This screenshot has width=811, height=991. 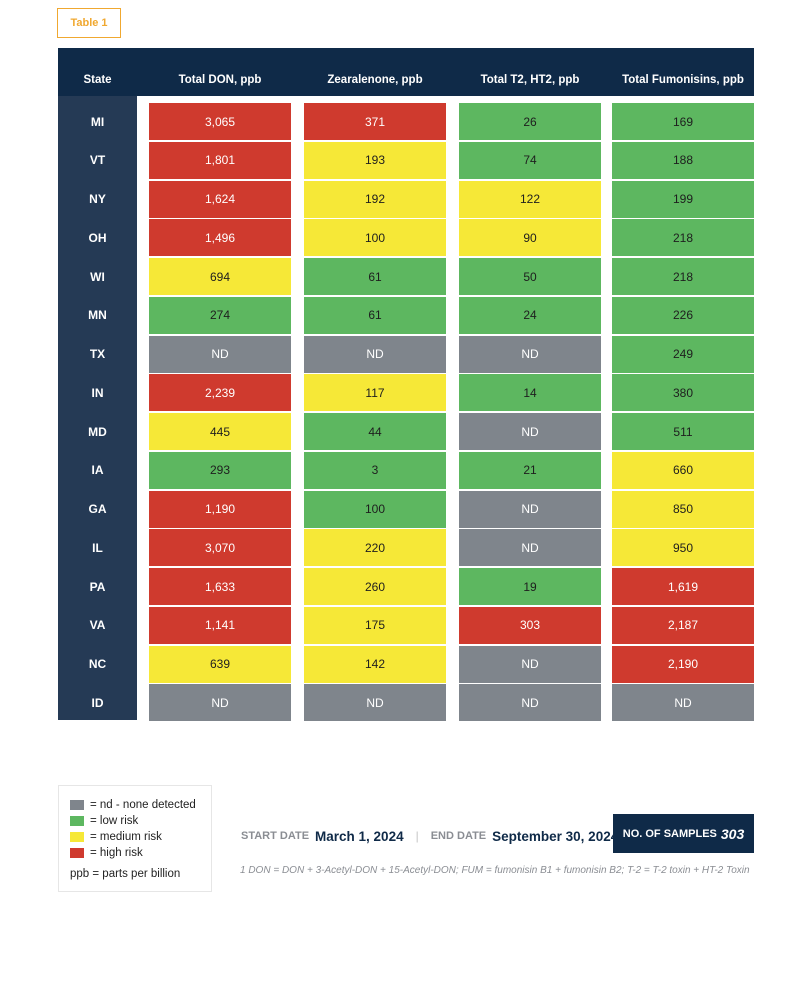 What do you see at coordinates (97, 276) in the screenshot?
I see `state-cell: WI` at bounding box center [97, 276].